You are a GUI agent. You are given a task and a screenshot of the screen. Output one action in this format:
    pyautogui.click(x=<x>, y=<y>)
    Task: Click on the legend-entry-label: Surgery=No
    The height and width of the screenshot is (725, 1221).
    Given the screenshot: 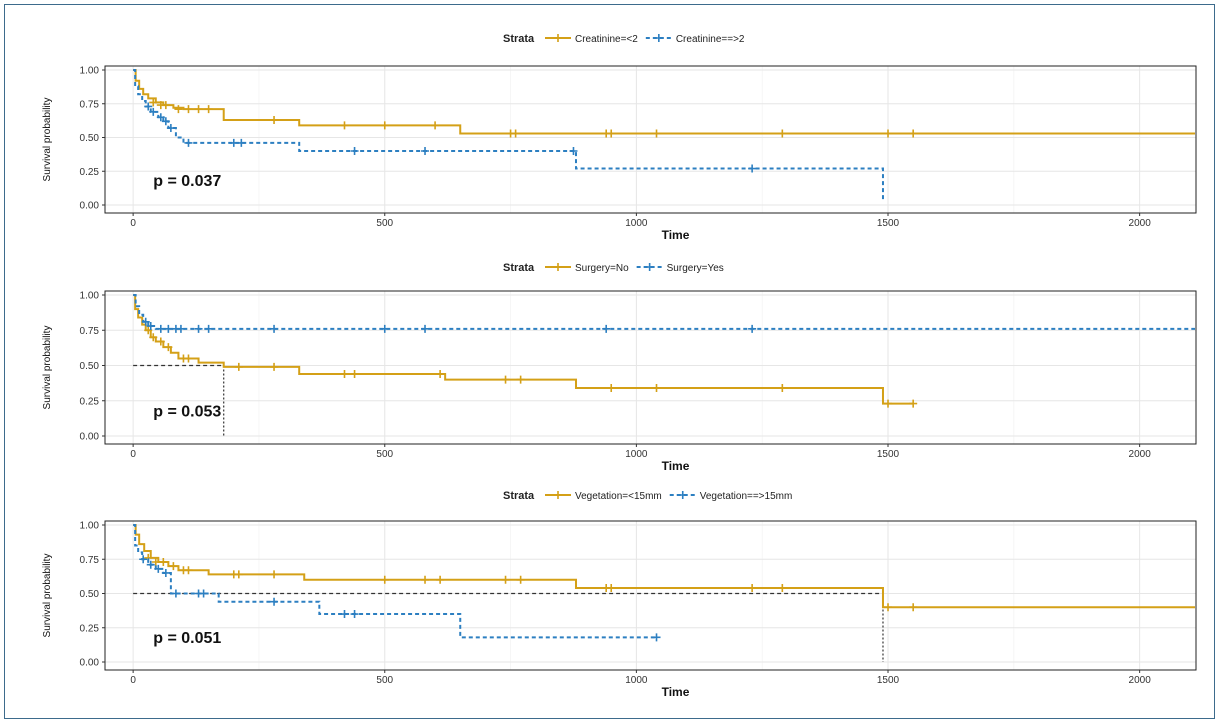 What is the action you would take?
    pyautogui.click(x=602, y=268)
    